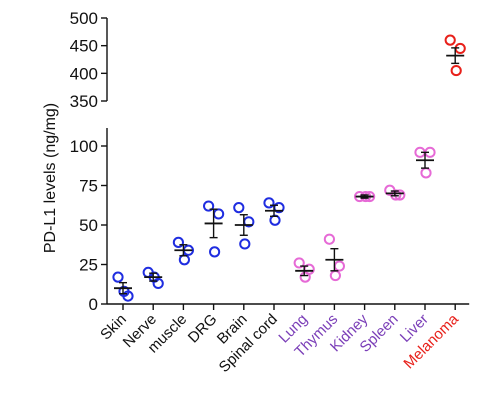 The image size is (488, 403). Describe the element at coordinates (93, 304) in the screenshot. I see `y-tick-label: 0` at that location.